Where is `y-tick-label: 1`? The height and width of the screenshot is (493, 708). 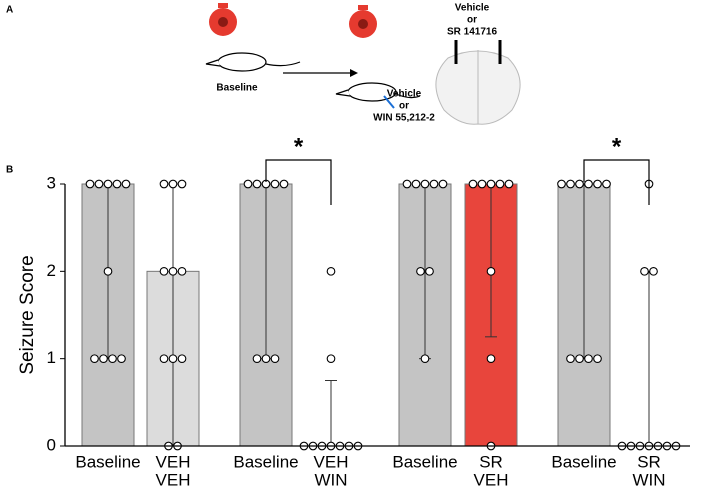
y-tick-label: 1 is located at coordinates (51, 357).